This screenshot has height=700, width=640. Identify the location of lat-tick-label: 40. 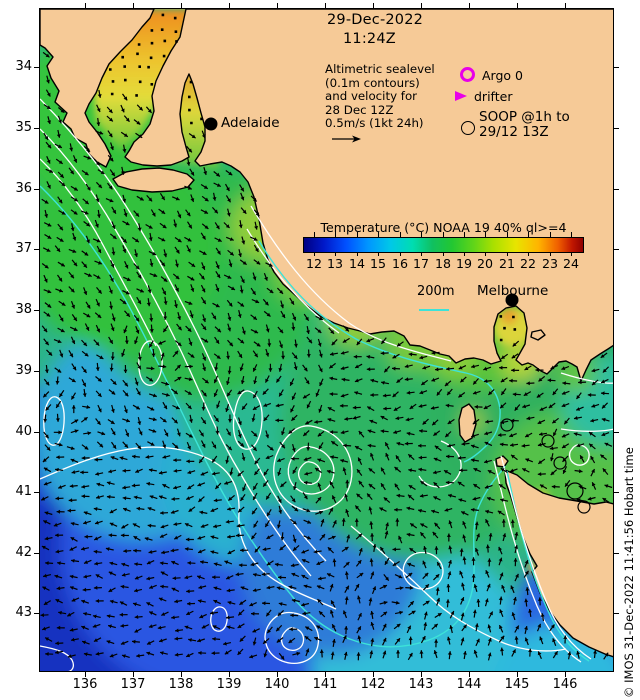
(23, 431).